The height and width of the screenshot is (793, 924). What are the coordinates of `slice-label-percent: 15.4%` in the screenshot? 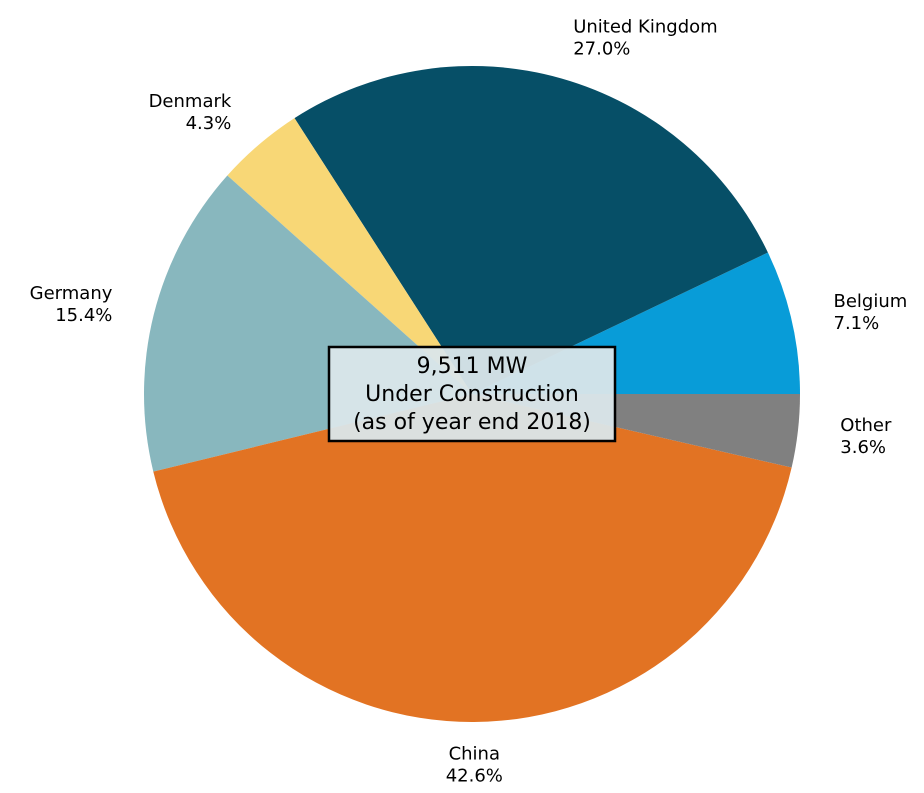 It's located at (83, 315).